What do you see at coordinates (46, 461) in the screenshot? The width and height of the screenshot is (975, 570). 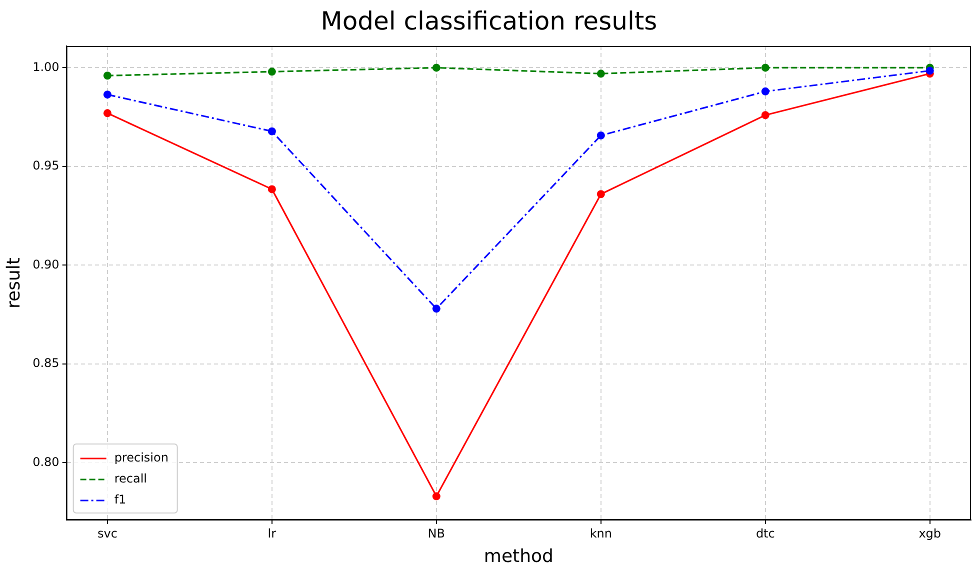 I see `y-tick-label: 0.80` at bounding box center [46, 461].